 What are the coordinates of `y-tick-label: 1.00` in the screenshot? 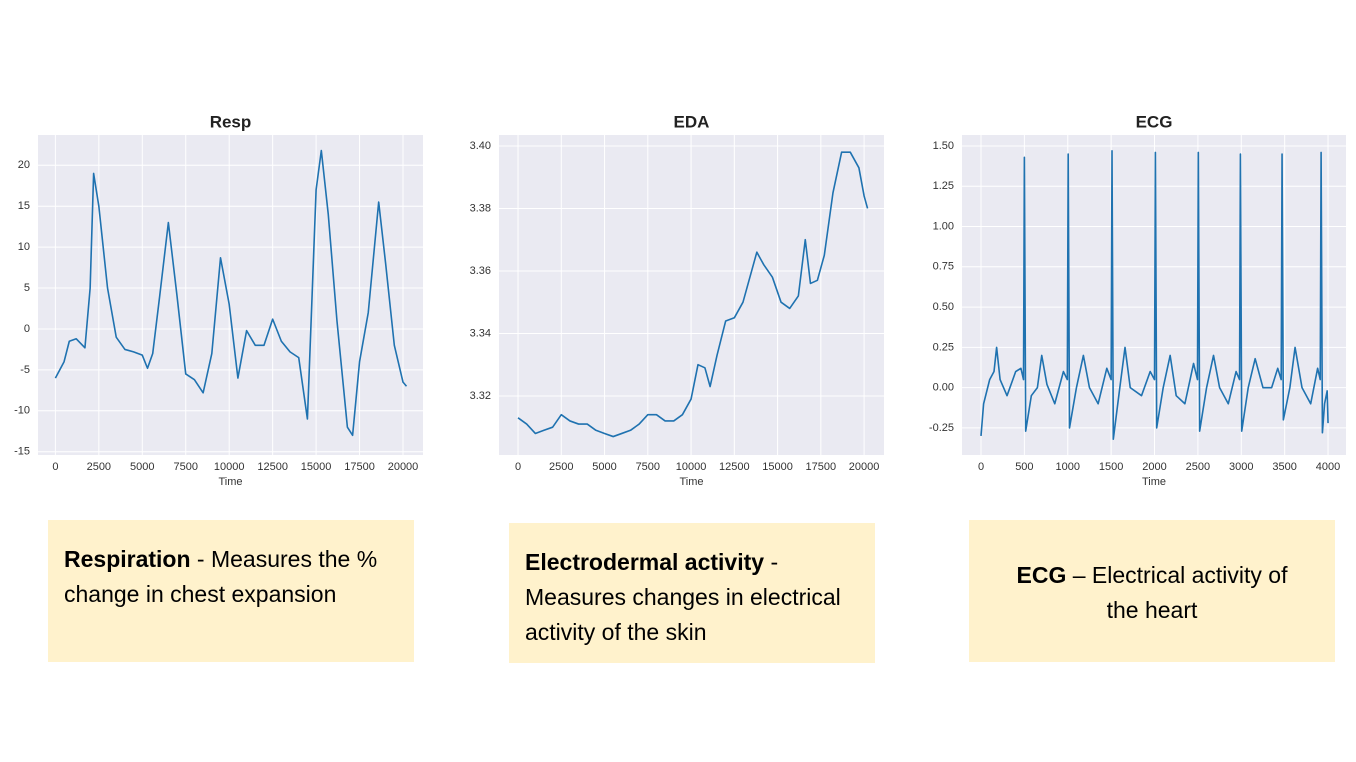 It's located at (943, 226).